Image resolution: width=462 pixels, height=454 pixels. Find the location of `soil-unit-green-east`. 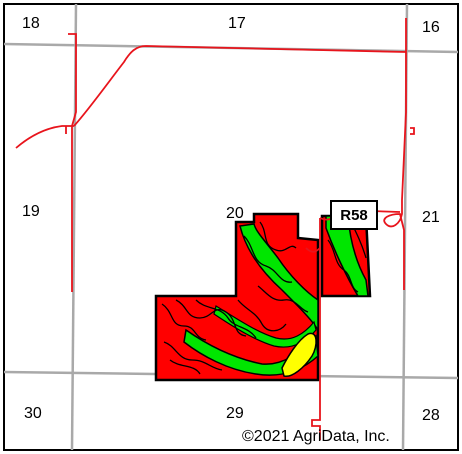

soil-unit-green-east is located at coordinates (347, 256).